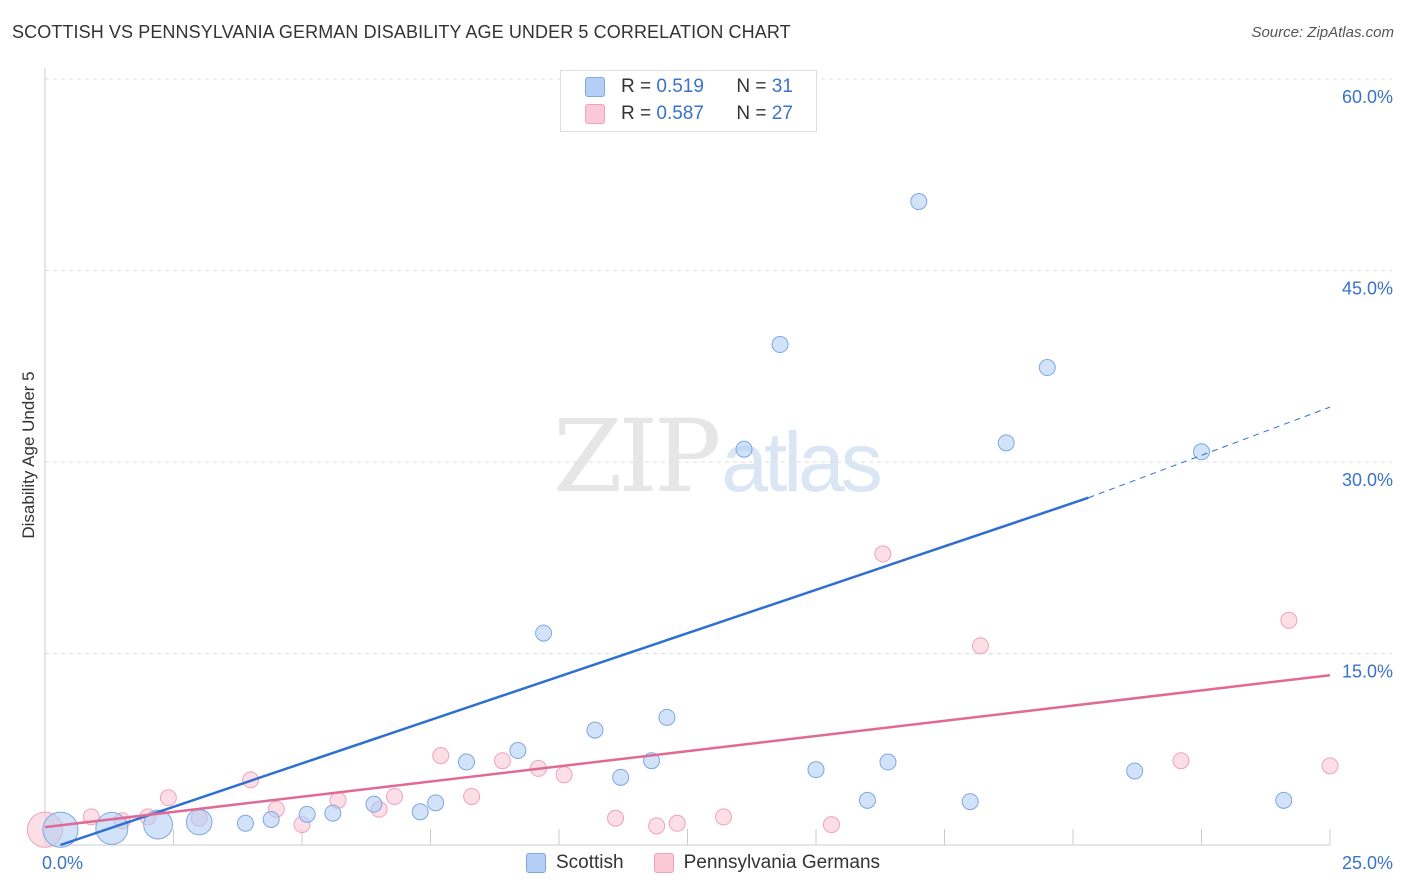 Image resolution: width=1406 pixels, height=892 pixels. Describe the element at coordinates (1367, 863) in the screenshot. I see `x-tick-label: 25.0%` at that location.